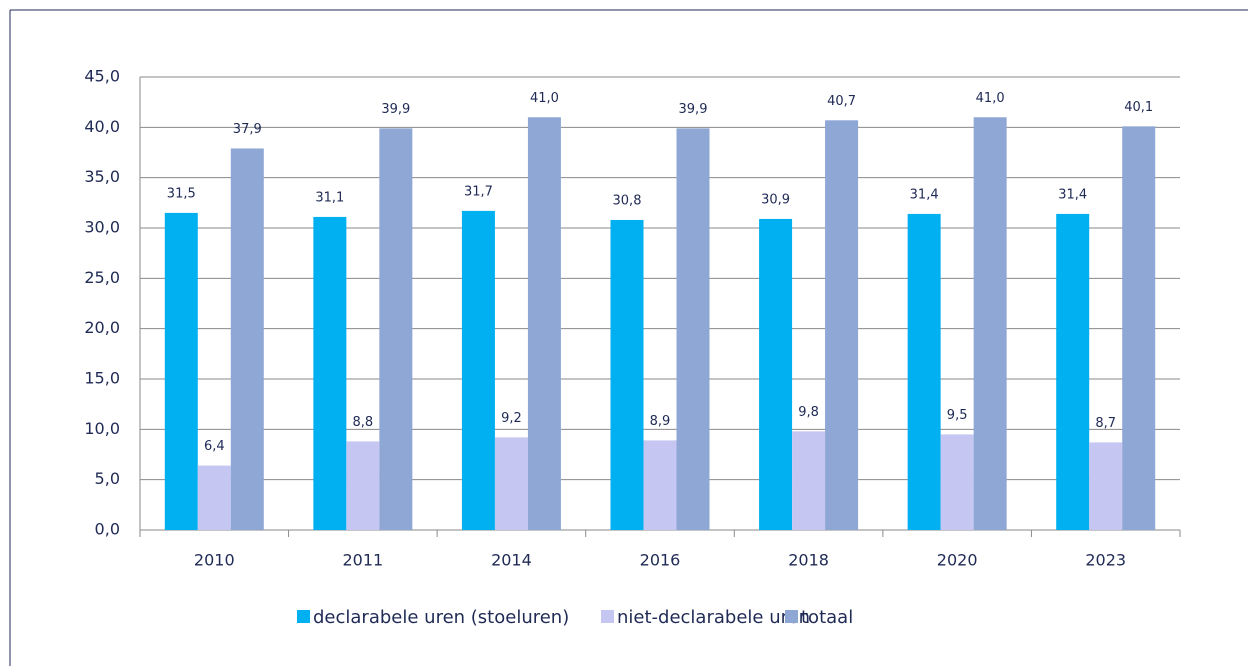 This screenshot has height=666, width=1248. I want to click on value-label: 8,7, so click(1105, 423).